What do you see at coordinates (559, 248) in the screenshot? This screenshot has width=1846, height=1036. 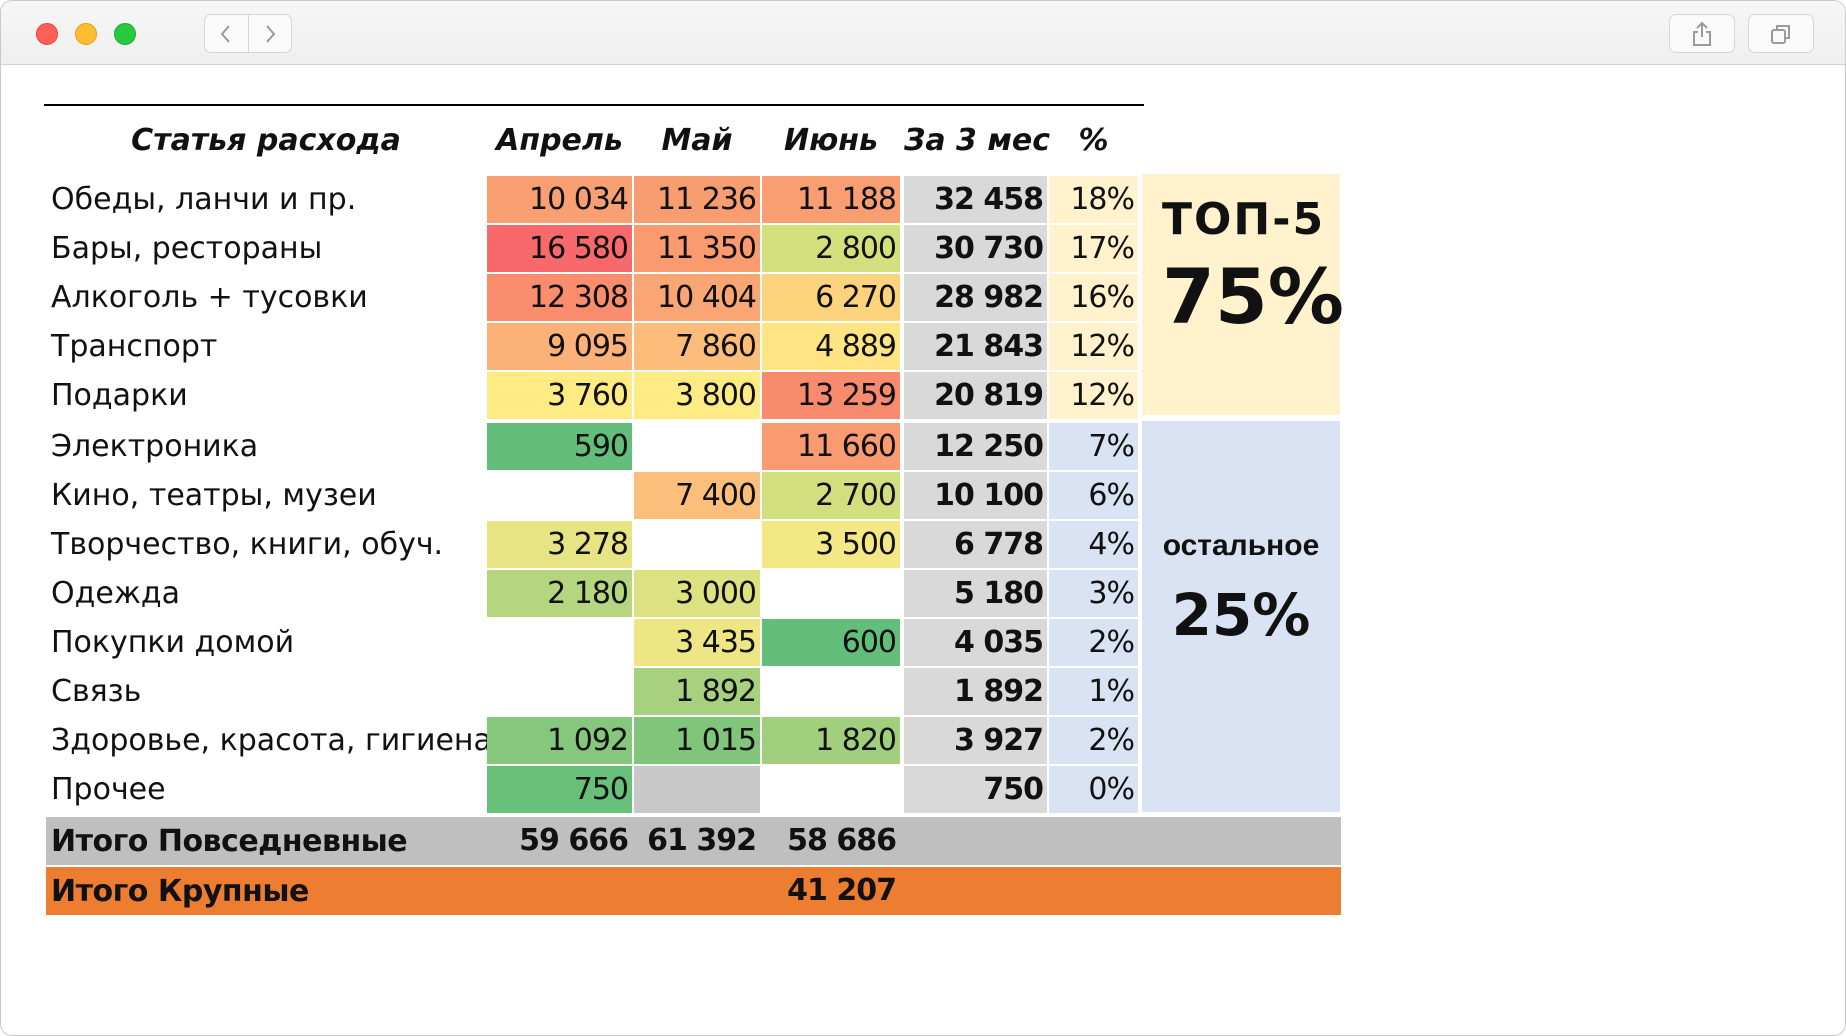 I see `cell-april: 16 580` at bounding box center [559, 248].